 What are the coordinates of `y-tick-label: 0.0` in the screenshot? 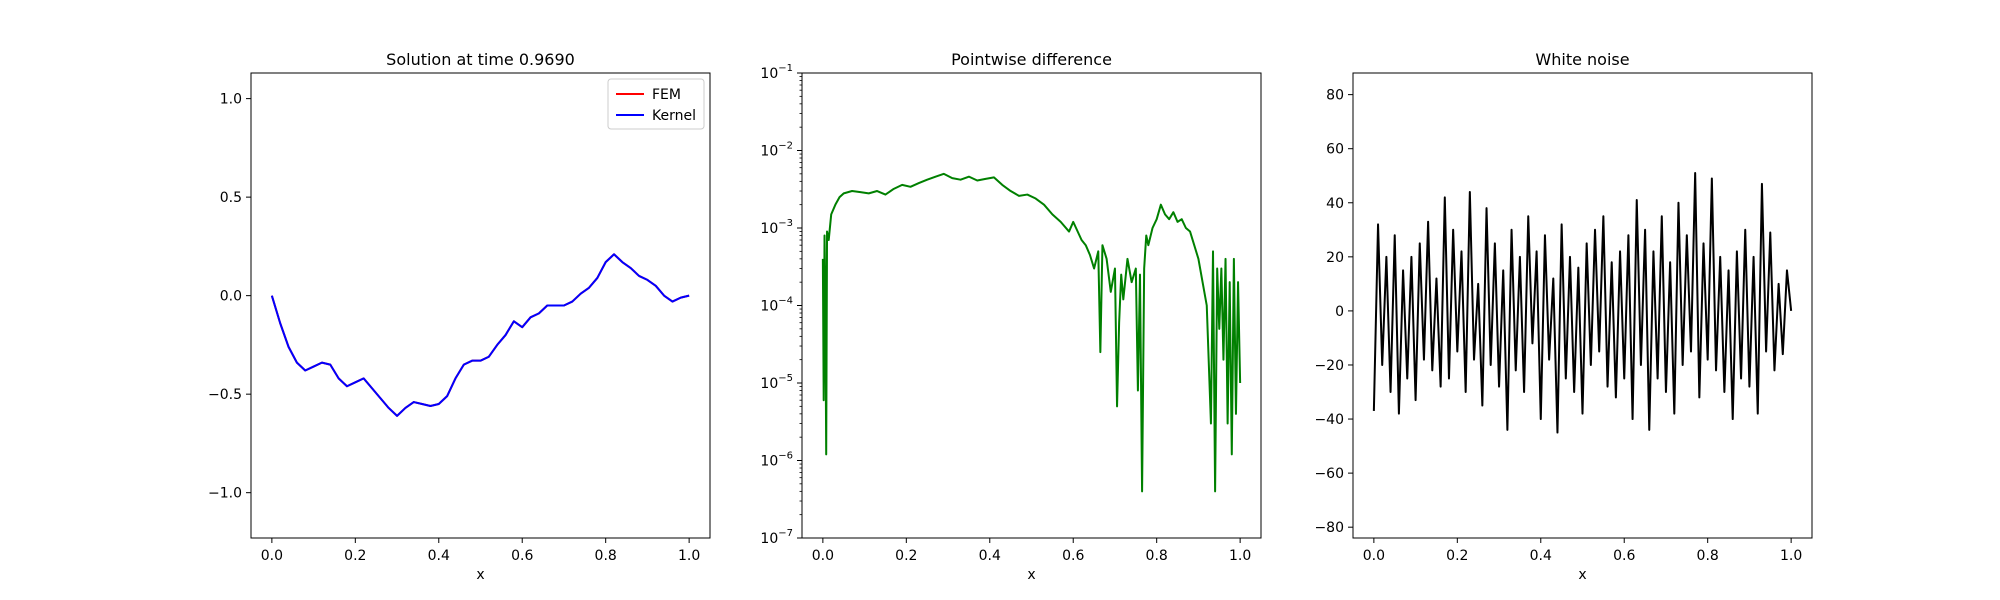 It's located at (231, 297).